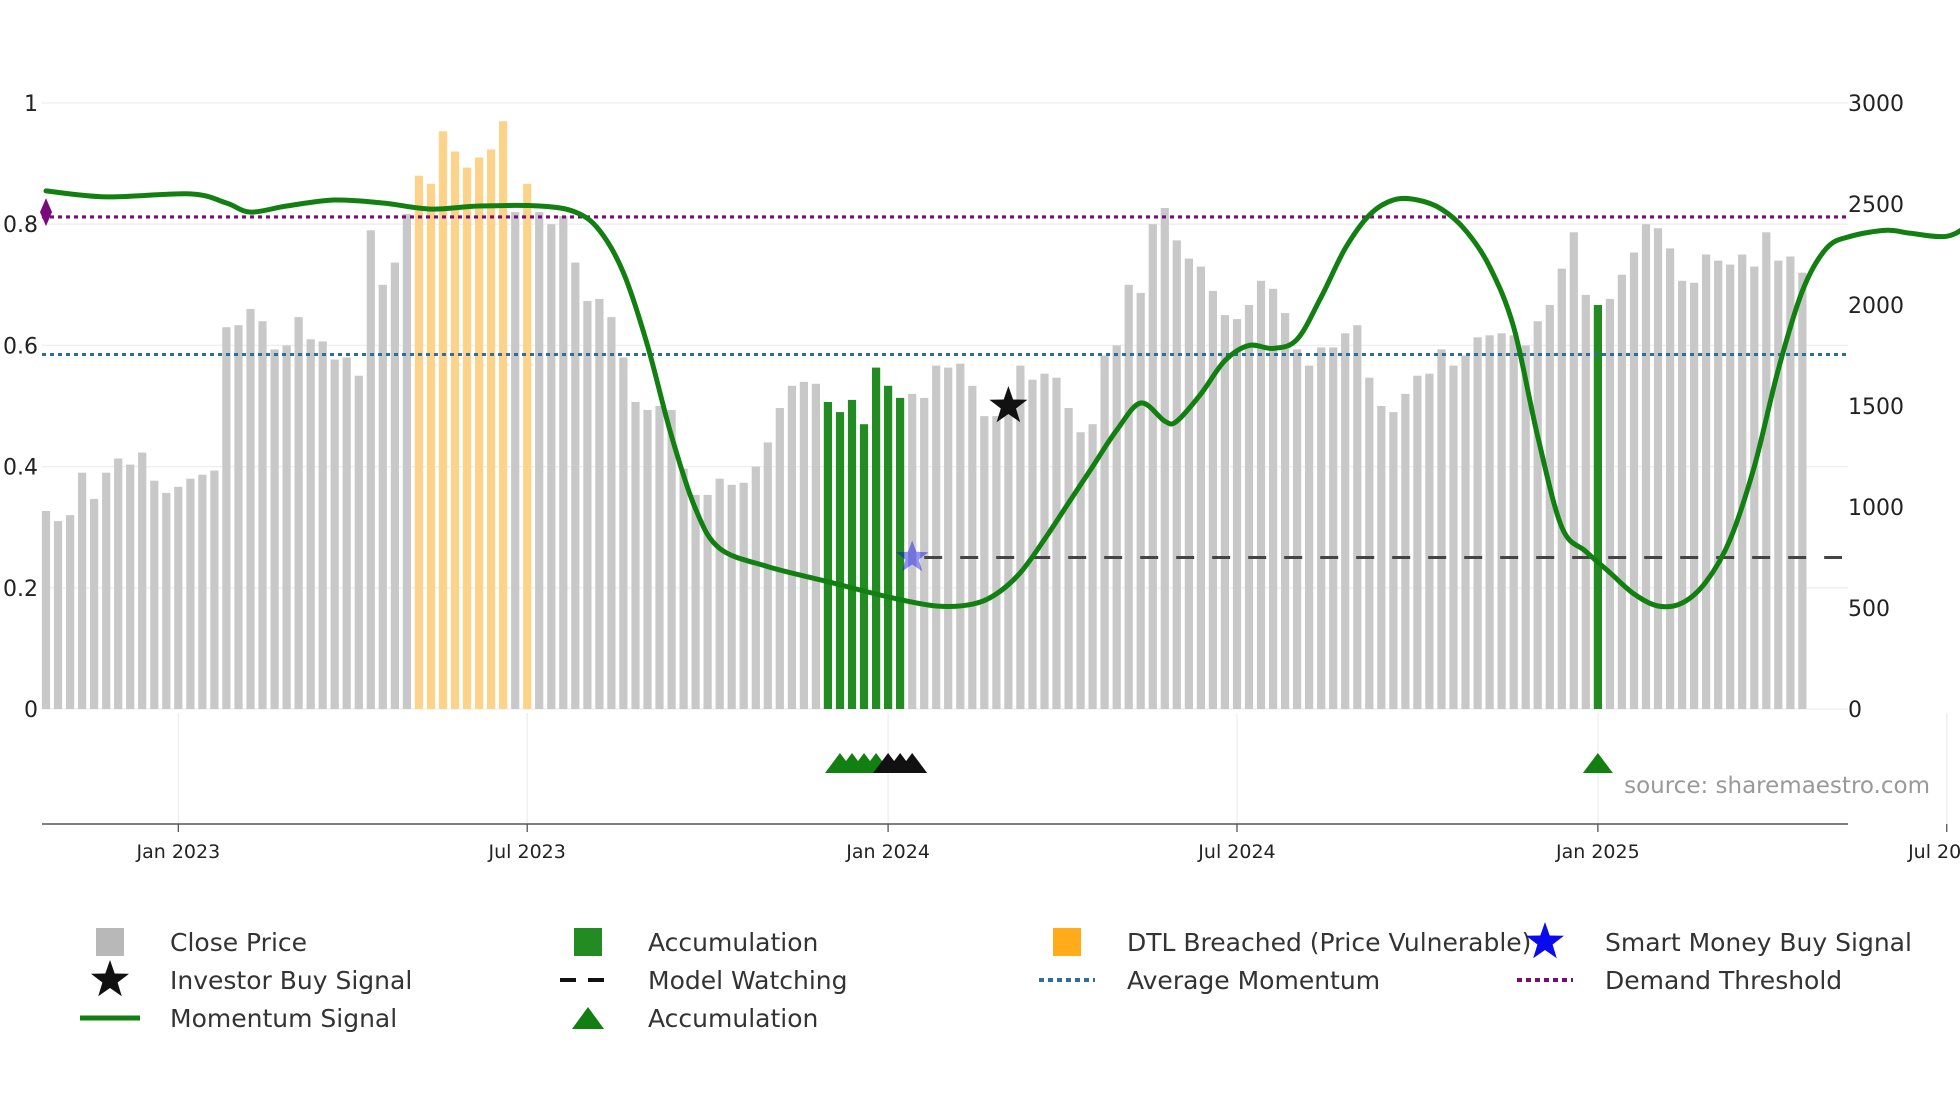 Image resolution: width=1960 pixels, height=1102 pixels. Describe the element at coordinates (527, 852) in the screenshot. I see `x-tick-label: Jul 2023` at that location.